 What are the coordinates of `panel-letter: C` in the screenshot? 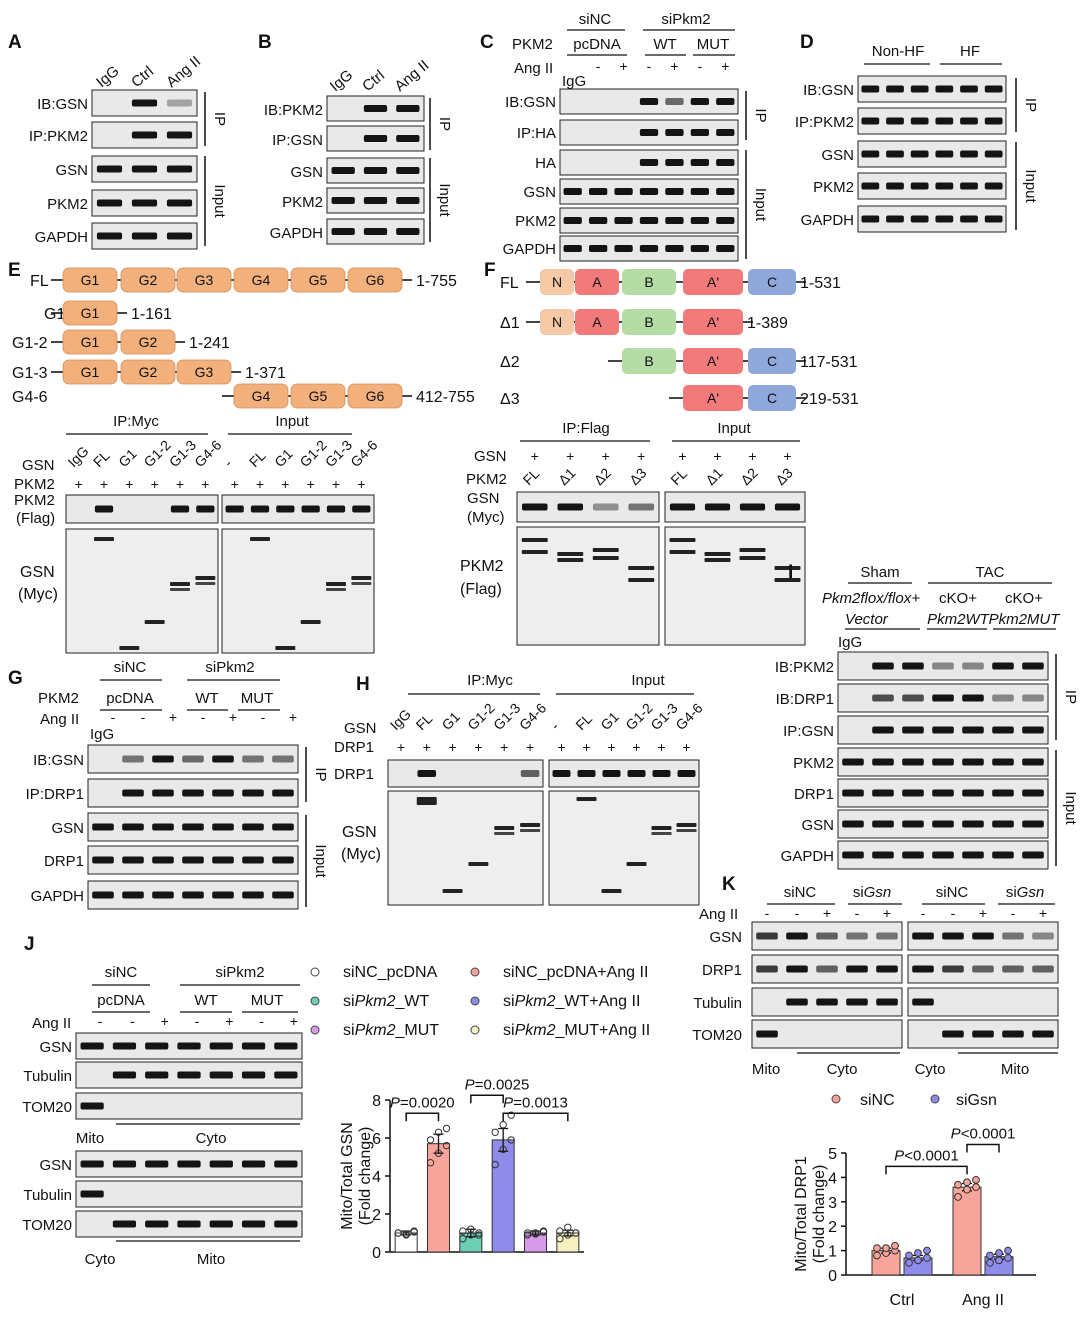 It's located at (487, 42).